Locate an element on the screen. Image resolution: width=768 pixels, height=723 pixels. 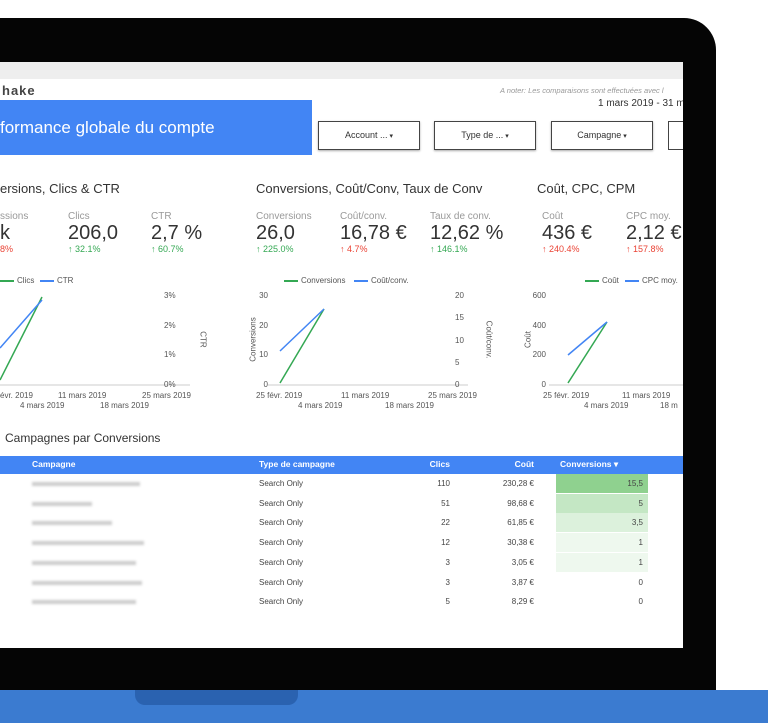
y-tick-label: 0% is located at coordinates (170, 384).